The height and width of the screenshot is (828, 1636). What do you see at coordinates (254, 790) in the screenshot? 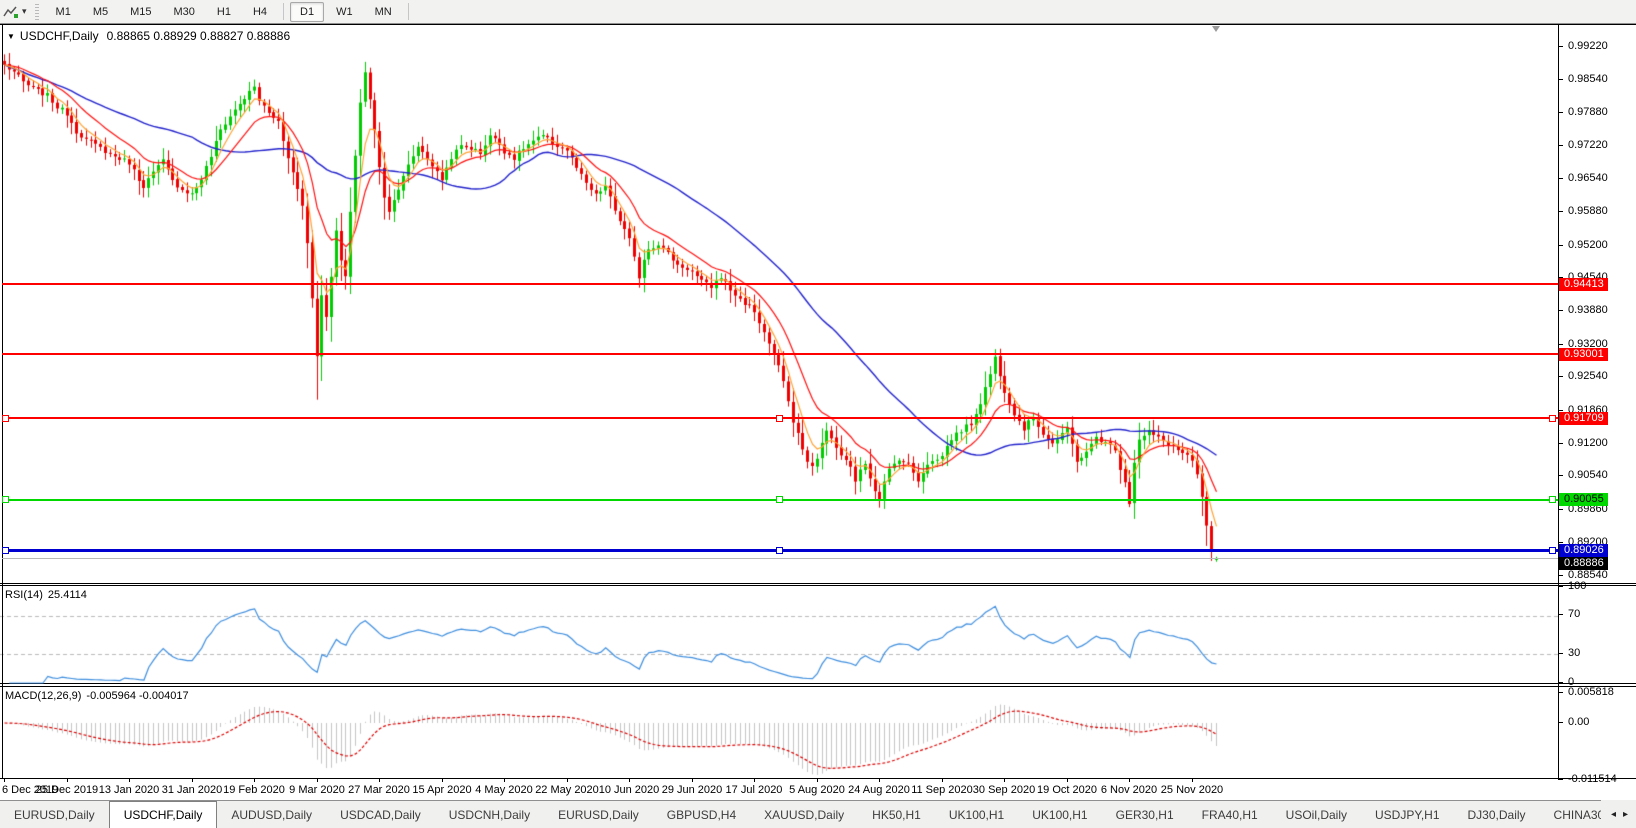
I see `date-label-52: 19 Feb 2020` at bounding box center [254, 790].